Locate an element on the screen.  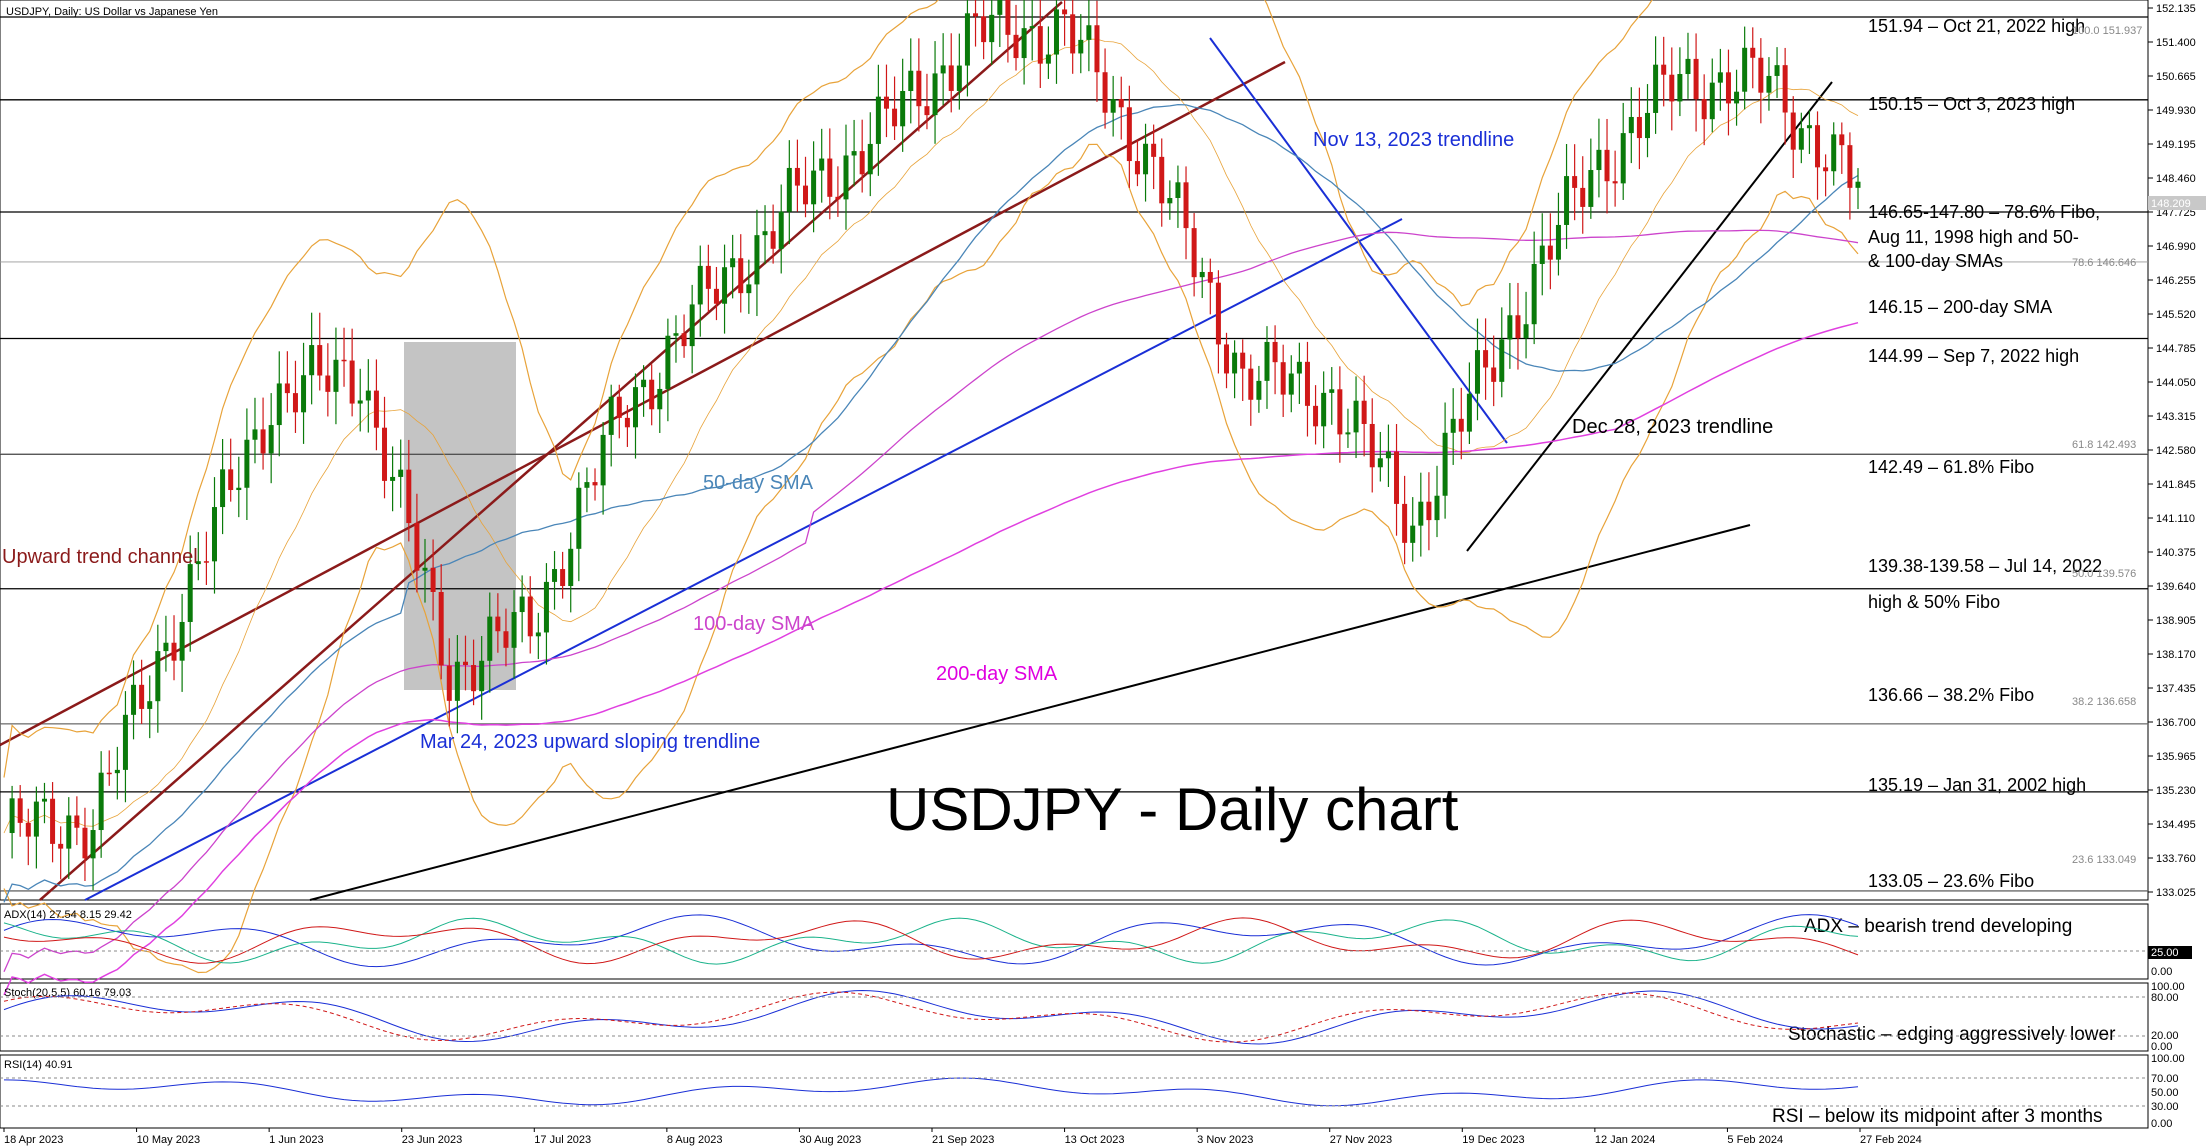
level-annotation: 146.65-147.80 – 78.6% Fibo, is located at coordinates (1984, 212).